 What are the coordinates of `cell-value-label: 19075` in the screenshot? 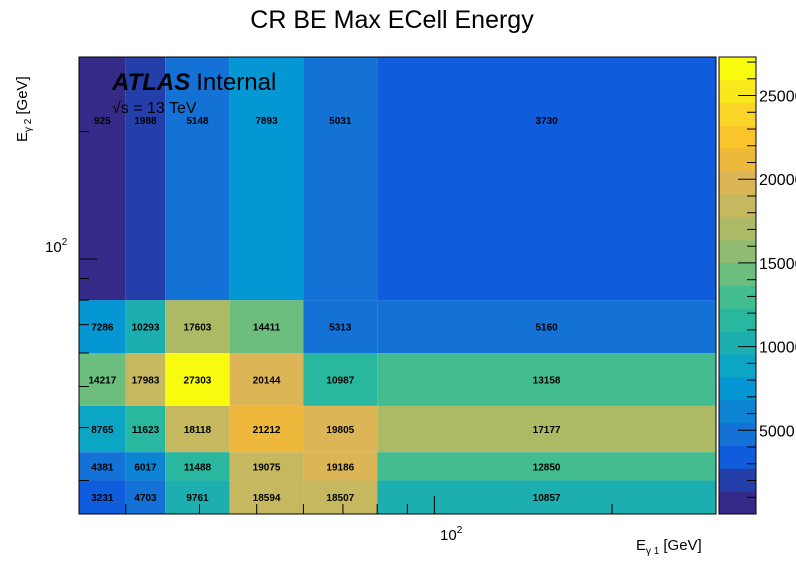 It's located at (267, 467).